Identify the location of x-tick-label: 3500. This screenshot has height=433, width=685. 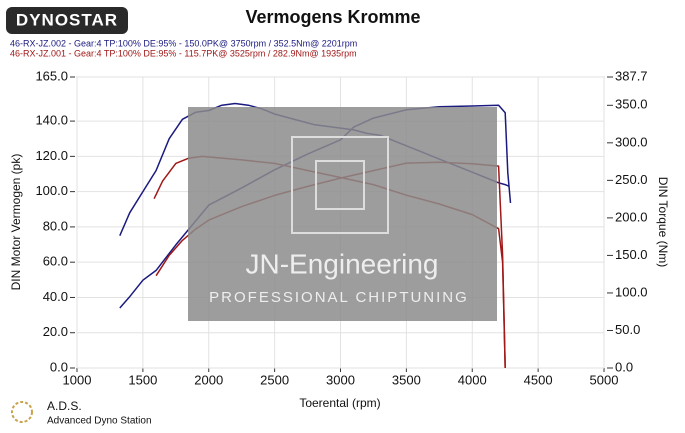
(406, 379).